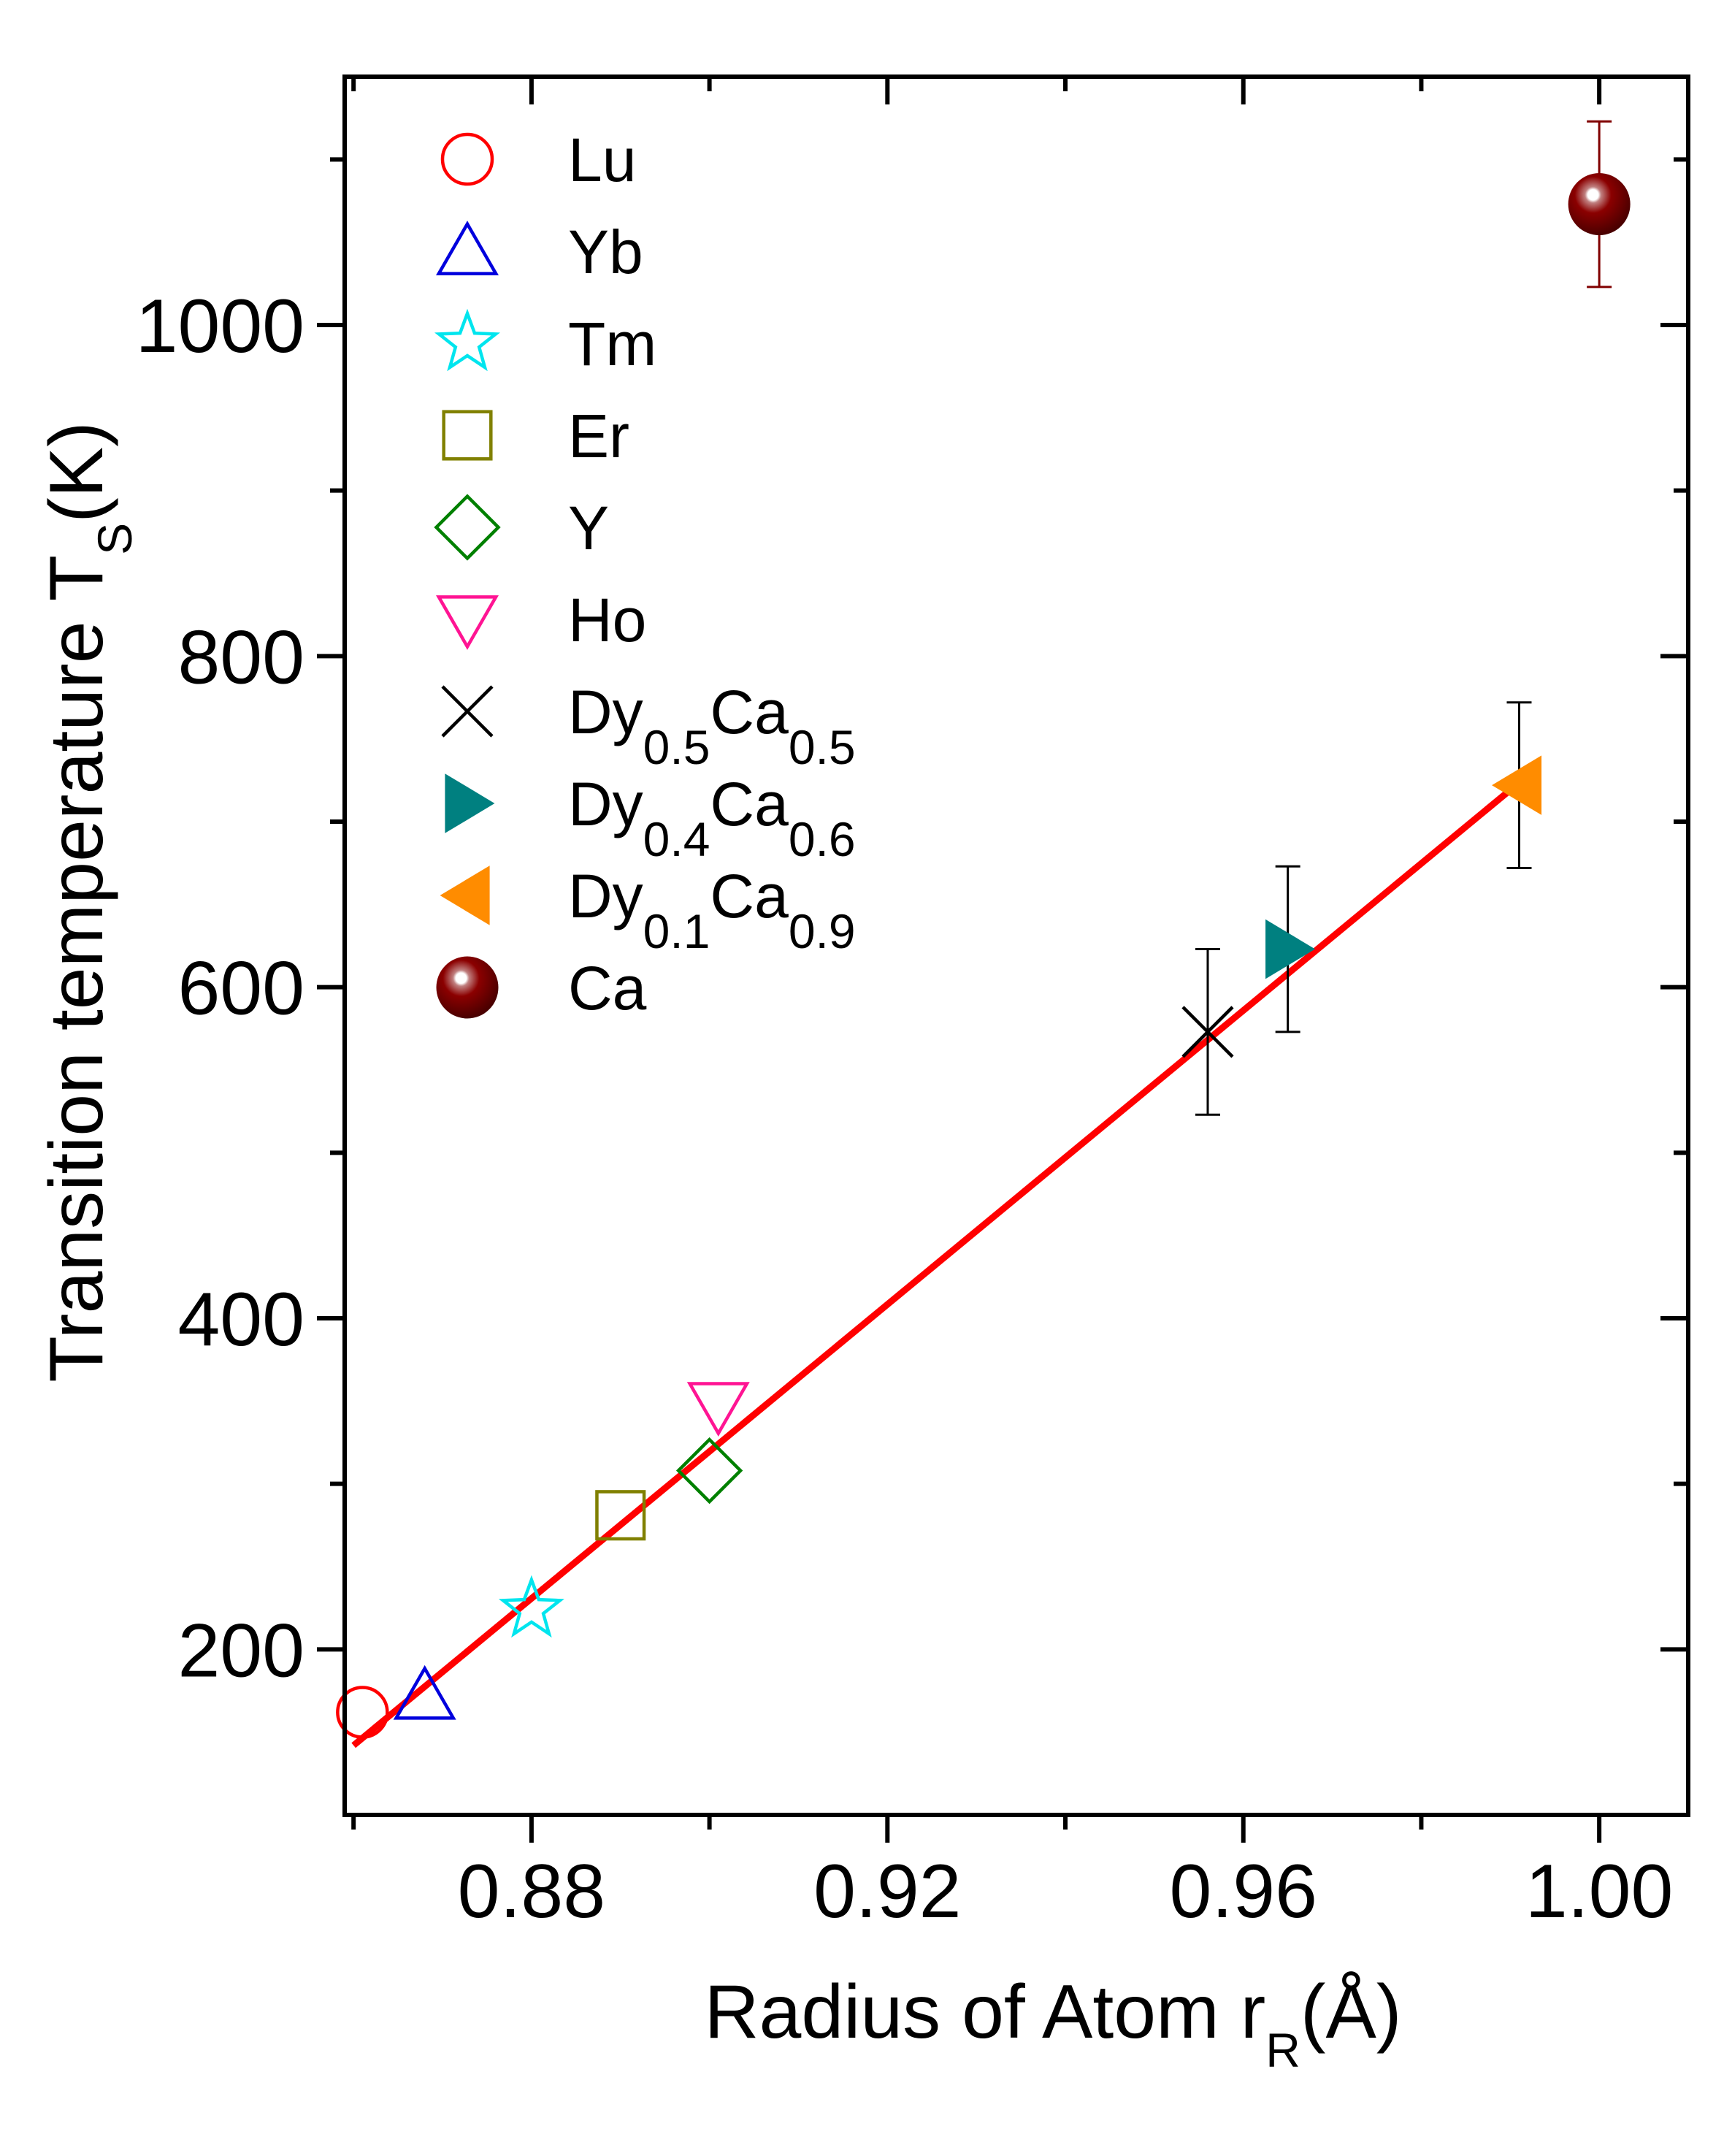 This screenshot has height=2156, width=1724. What do you see at coordinates (712, 910) in the screenshot?
I see `legend-label-Dy0.1Ca0.9: Dy0.1Ca0.9` at bounding box center [712, 910].